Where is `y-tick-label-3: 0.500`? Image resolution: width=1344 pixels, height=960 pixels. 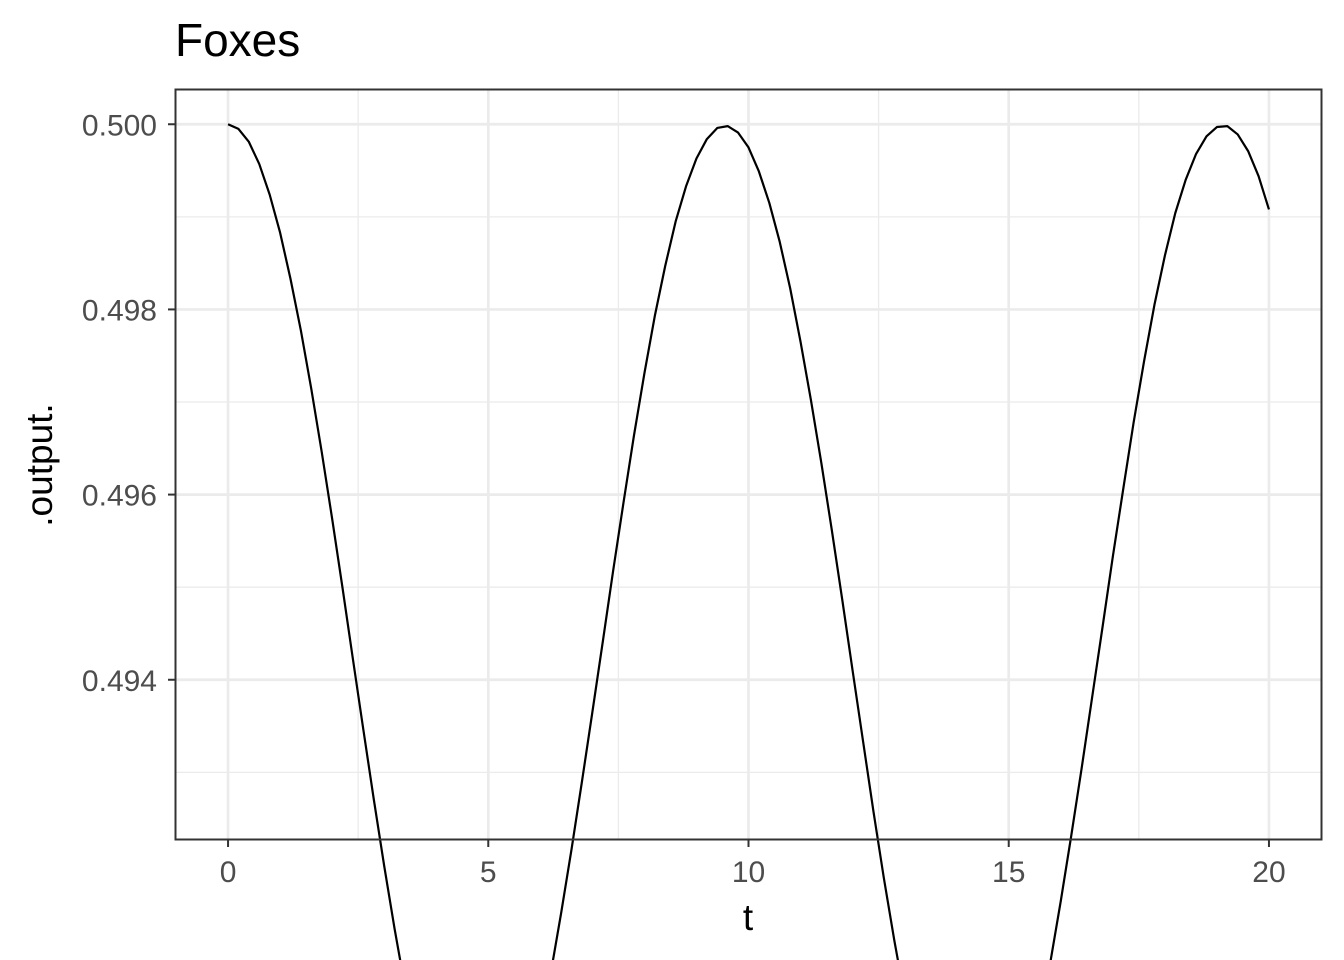
y-tick-label-3: 0.500 is located at coordinates (119, 125).